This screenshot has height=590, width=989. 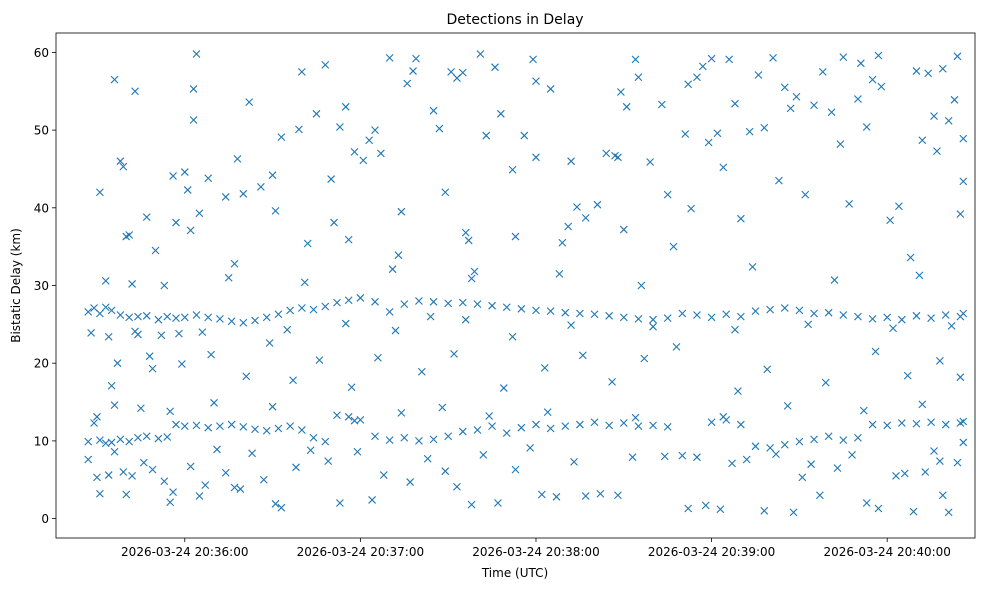 I want to click on y-tick-label: 30, so click(x=41, y=286).